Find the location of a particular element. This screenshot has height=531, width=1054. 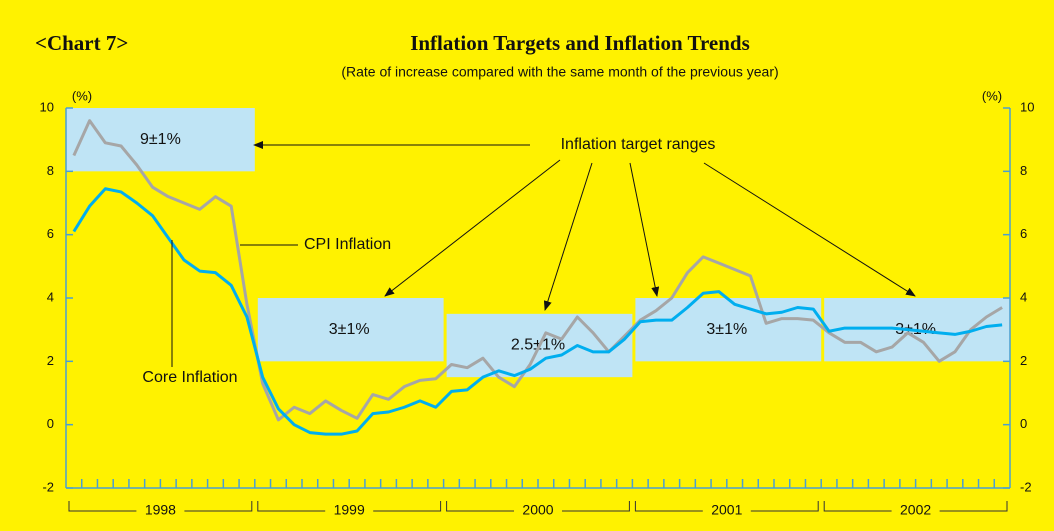

y-tick-label: 6 is located at coordinates (50, 233).